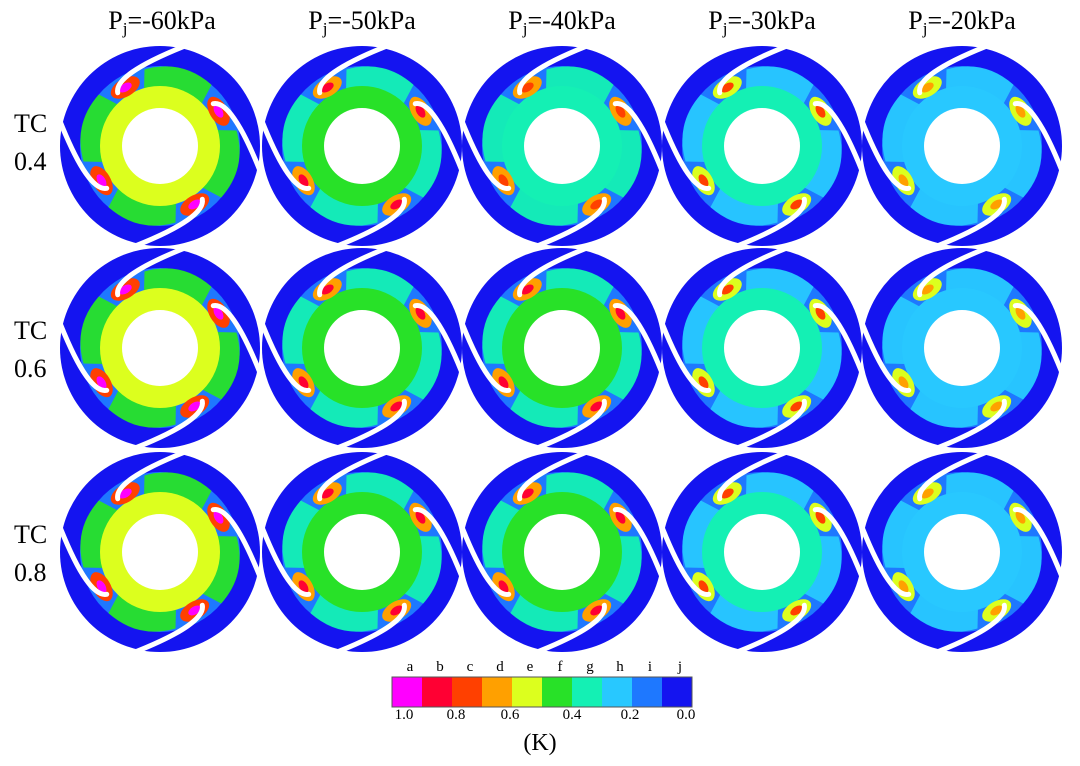 This screenshot has height=766, width=1080. I want to click on colorbar-tick: 0.2, so click(630, 715).